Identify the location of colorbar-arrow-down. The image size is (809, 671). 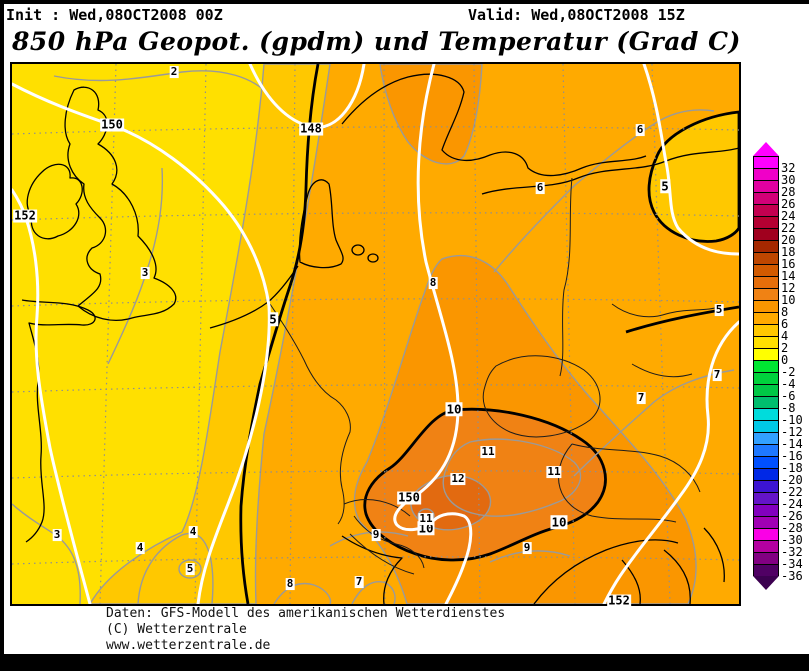
(766, 583).